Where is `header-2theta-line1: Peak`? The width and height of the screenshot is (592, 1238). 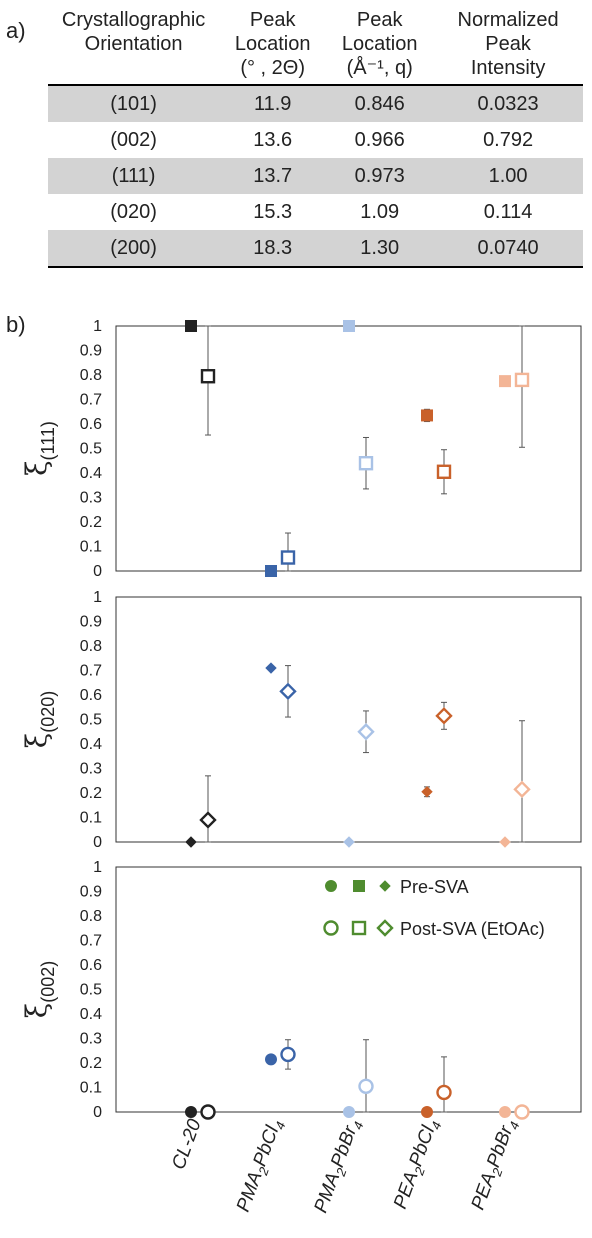 header-2theta-line1: Peak is located at coordinates (272, 20).